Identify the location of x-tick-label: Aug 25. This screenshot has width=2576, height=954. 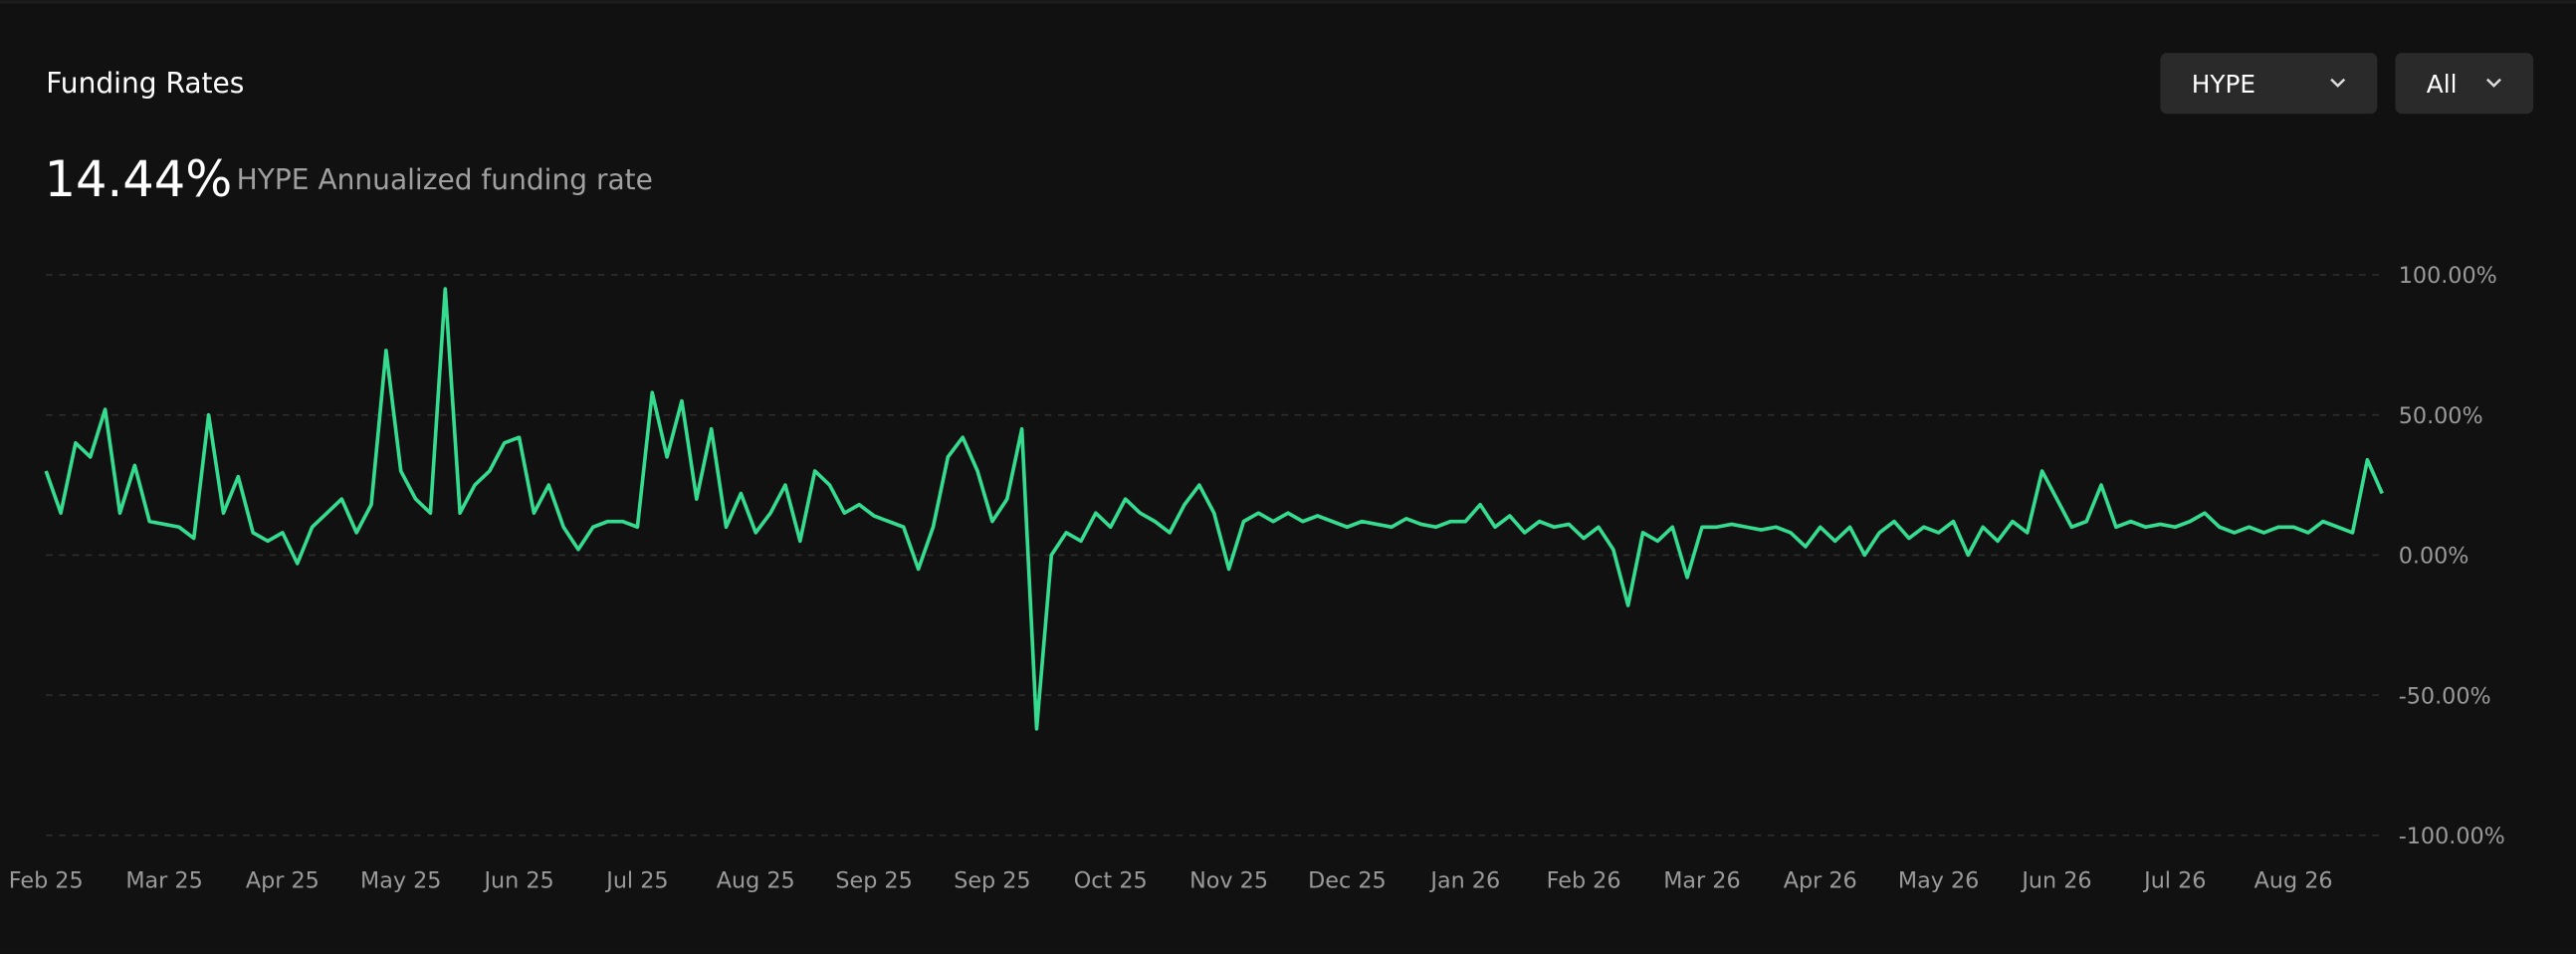
(756, 881).